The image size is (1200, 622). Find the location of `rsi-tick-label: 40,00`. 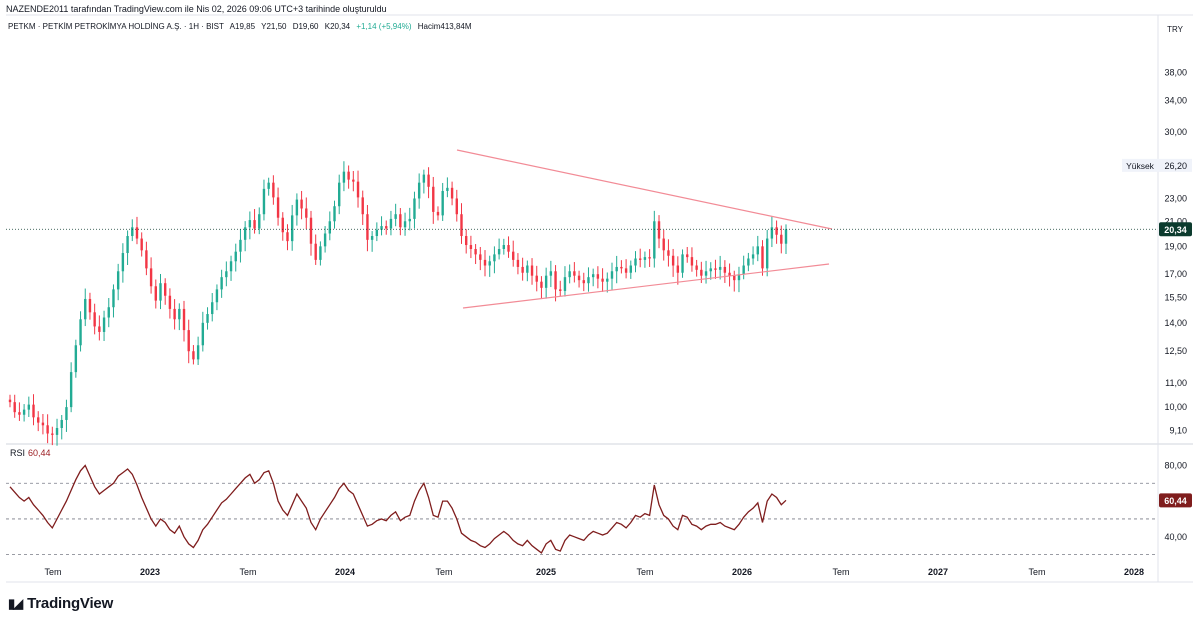

rsi-tick-label: 40,00 is located at coordinates (1175, 537).